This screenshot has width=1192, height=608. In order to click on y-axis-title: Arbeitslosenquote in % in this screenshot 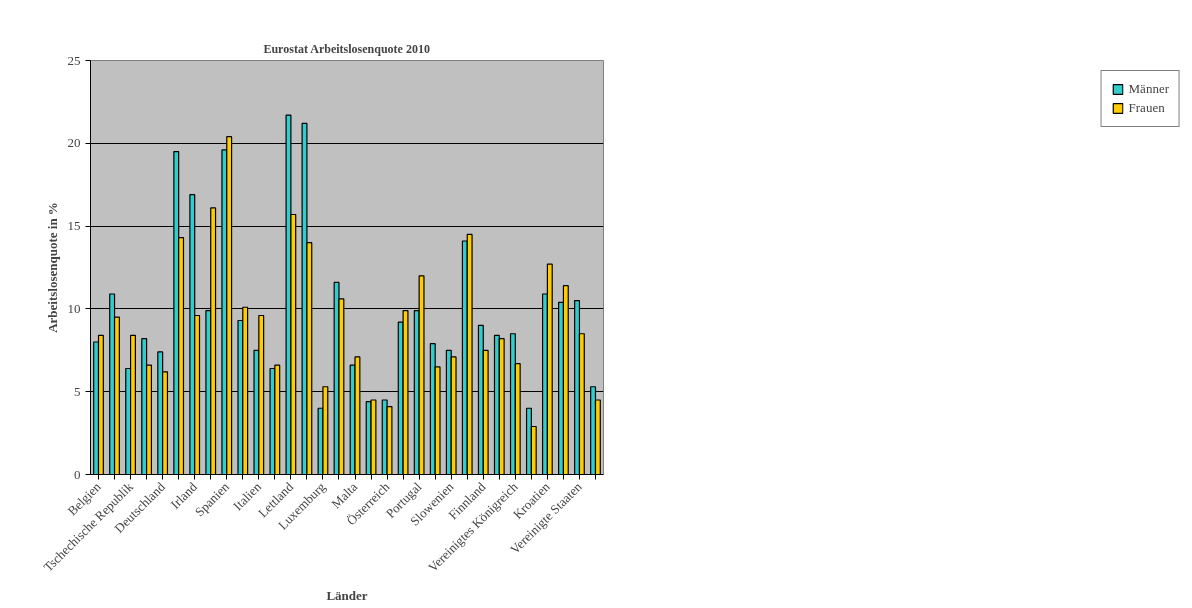, I will do `click(52, 267)`.